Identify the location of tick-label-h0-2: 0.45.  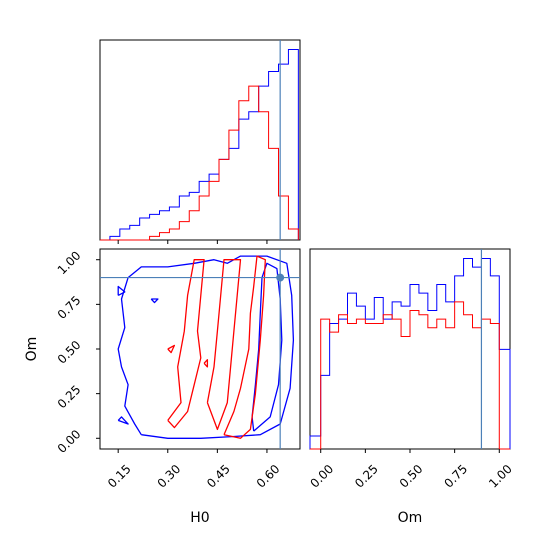
(218, 476).